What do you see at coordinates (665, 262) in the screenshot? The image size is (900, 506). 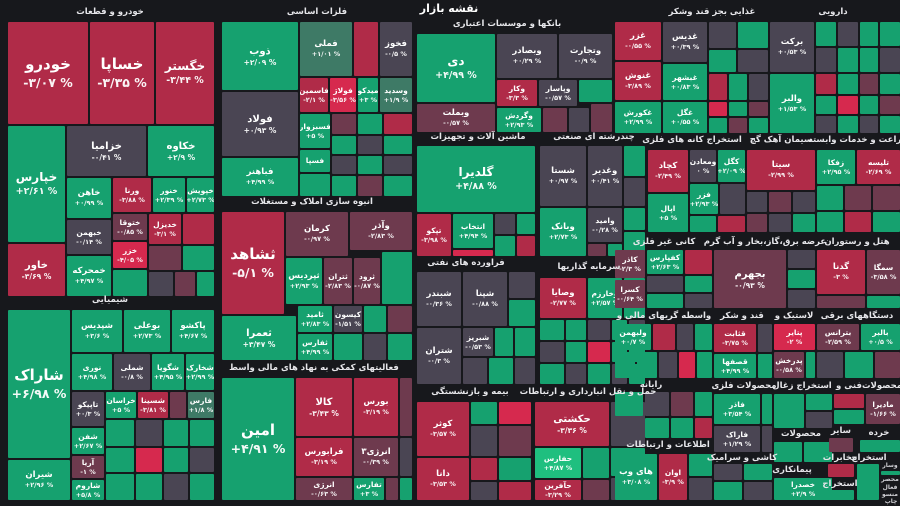 I see `tile-کفپارس: کفپارس +۲/۶۳ %` at bounding box center [665, 262].